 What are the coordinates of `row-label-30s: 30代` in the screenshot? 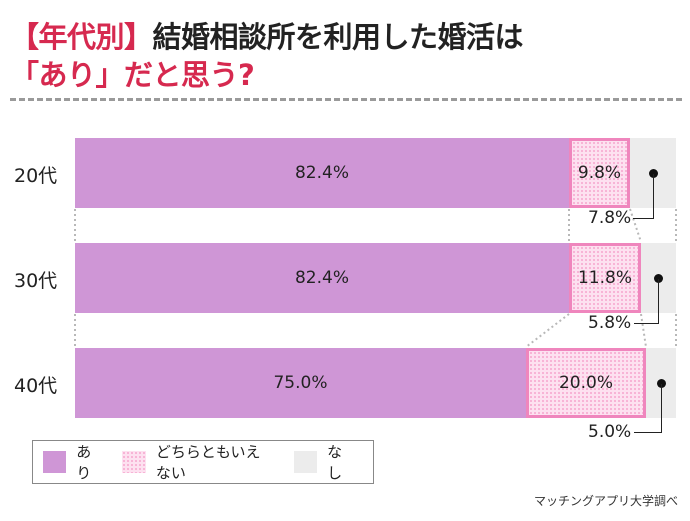 It's located at (36, 281).